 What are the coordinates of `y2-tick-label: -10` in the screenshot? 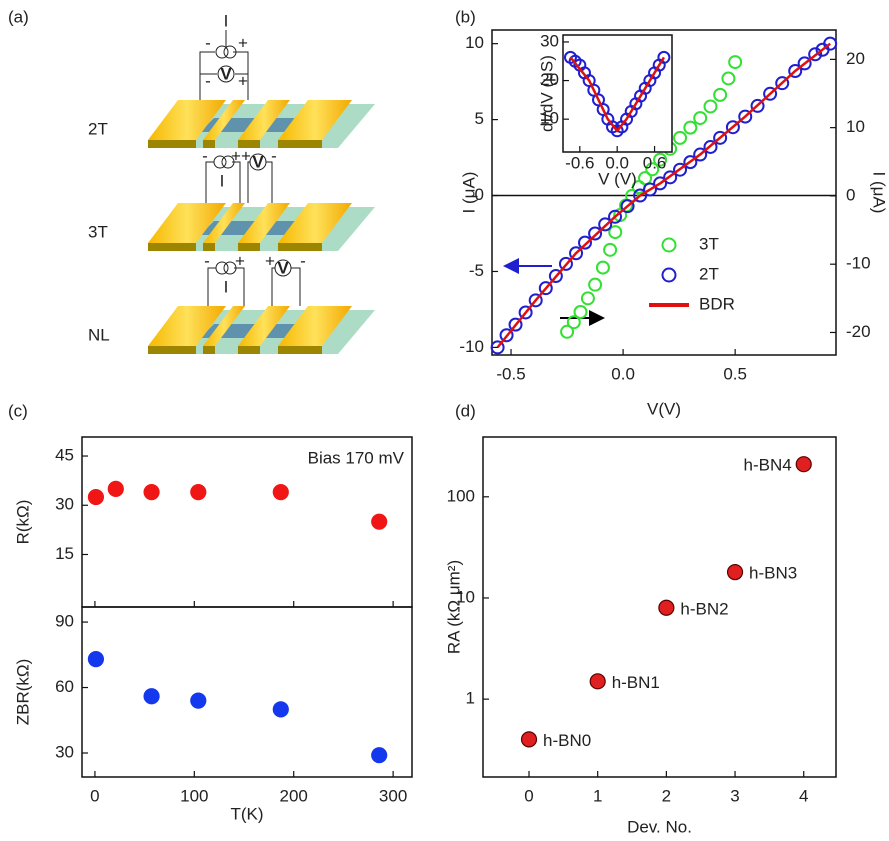 It's located at (858, 263).